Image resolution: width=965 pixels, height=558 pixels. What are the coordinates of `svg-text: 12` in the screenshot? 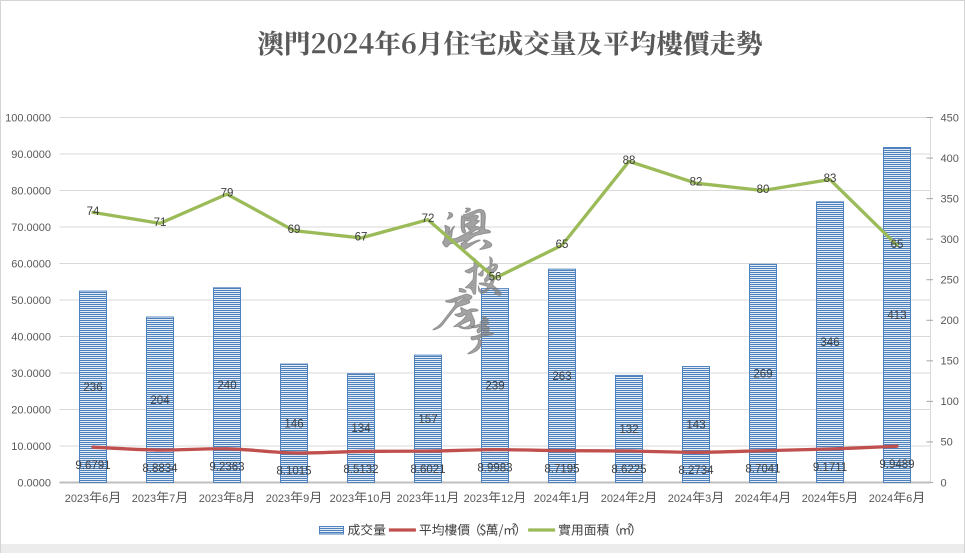 It's located at (507, 499).